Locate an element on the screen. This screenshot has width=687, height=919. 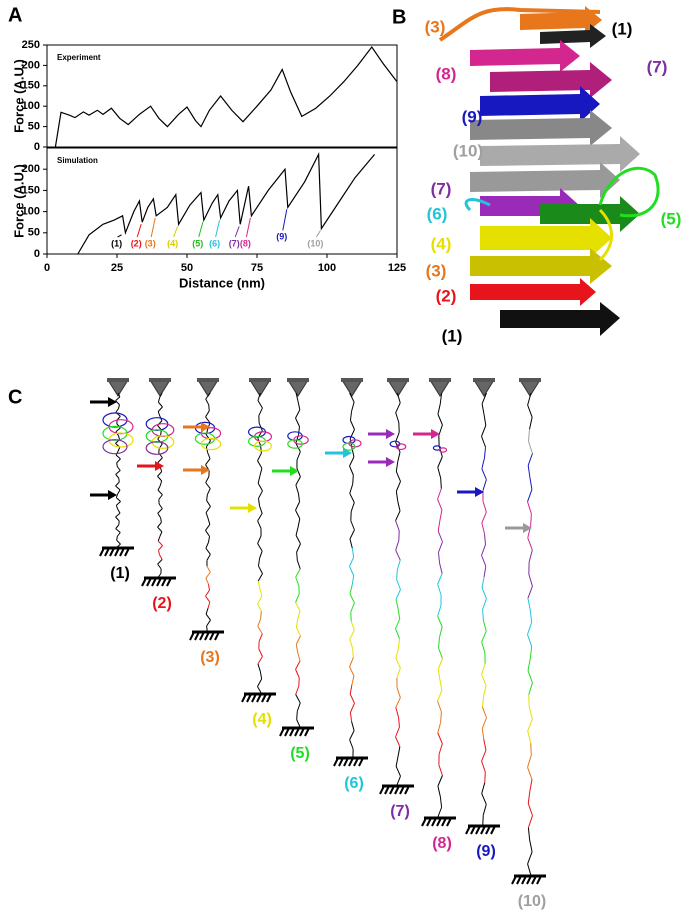
panel-label: A is located at coordinates (15, 15).